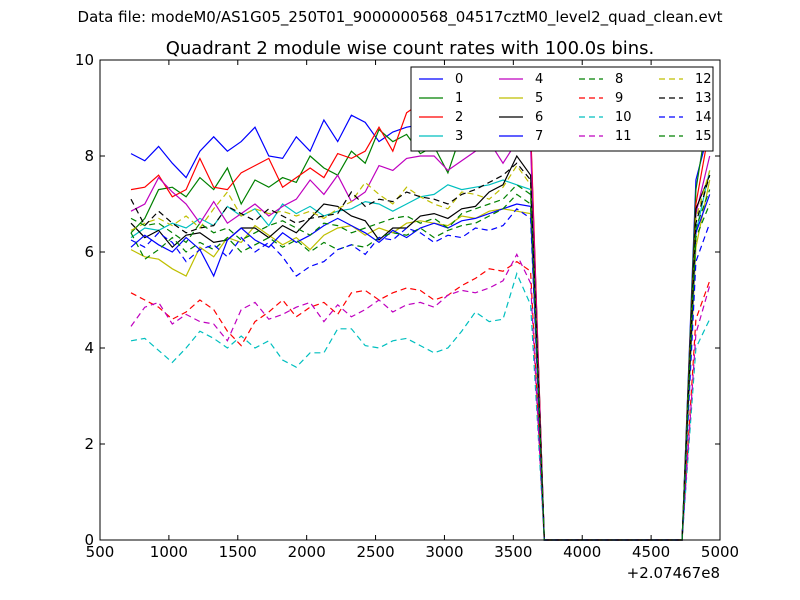 Image resolution: width=800 pixels, height=600 pixels. I want to click on legend-label-6: 6, so click(539, 117).